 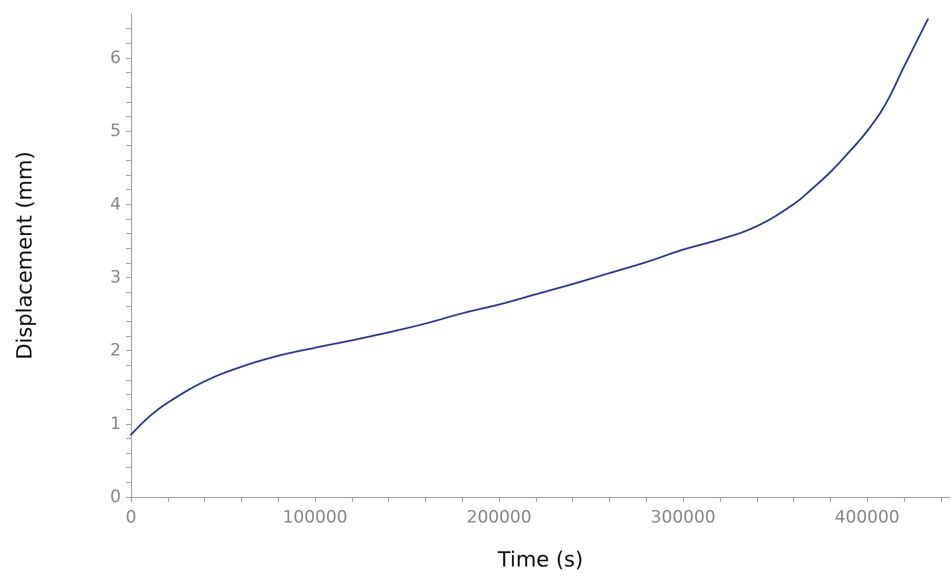 I want to click on y-tick-label: 3, so click(x=115, y=277).